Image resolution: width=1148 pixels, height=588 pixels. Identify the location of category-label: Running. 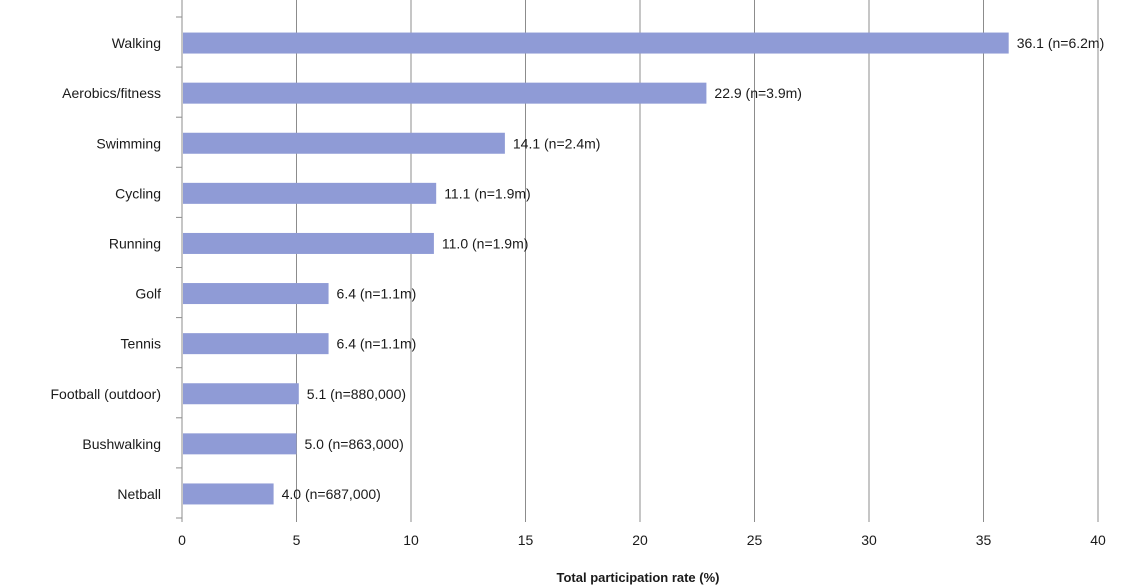
(135, 243).